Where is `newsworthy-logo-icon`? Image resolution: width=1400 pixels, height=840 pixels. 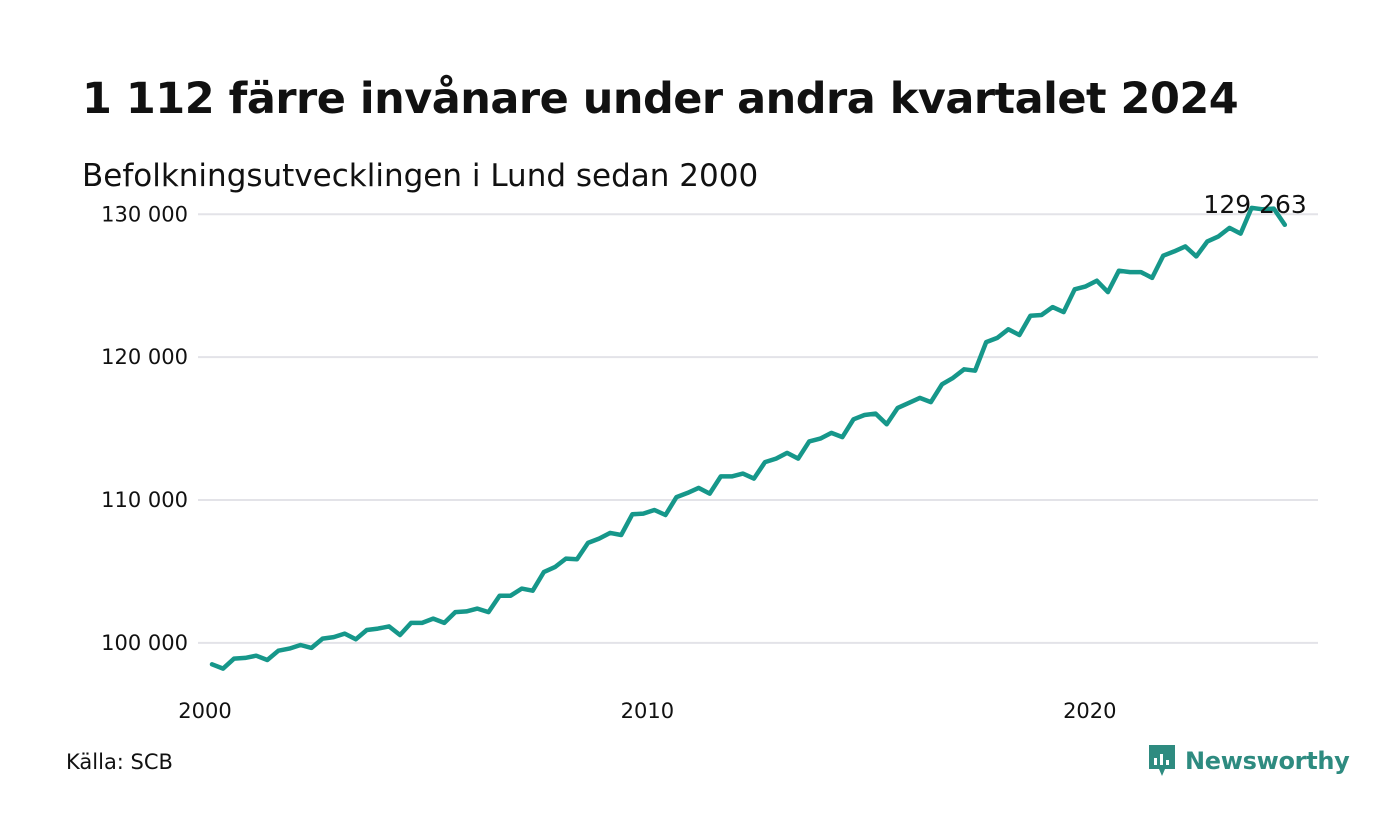
newsworthy-logo-icon is located at coordinates (1162, 760).